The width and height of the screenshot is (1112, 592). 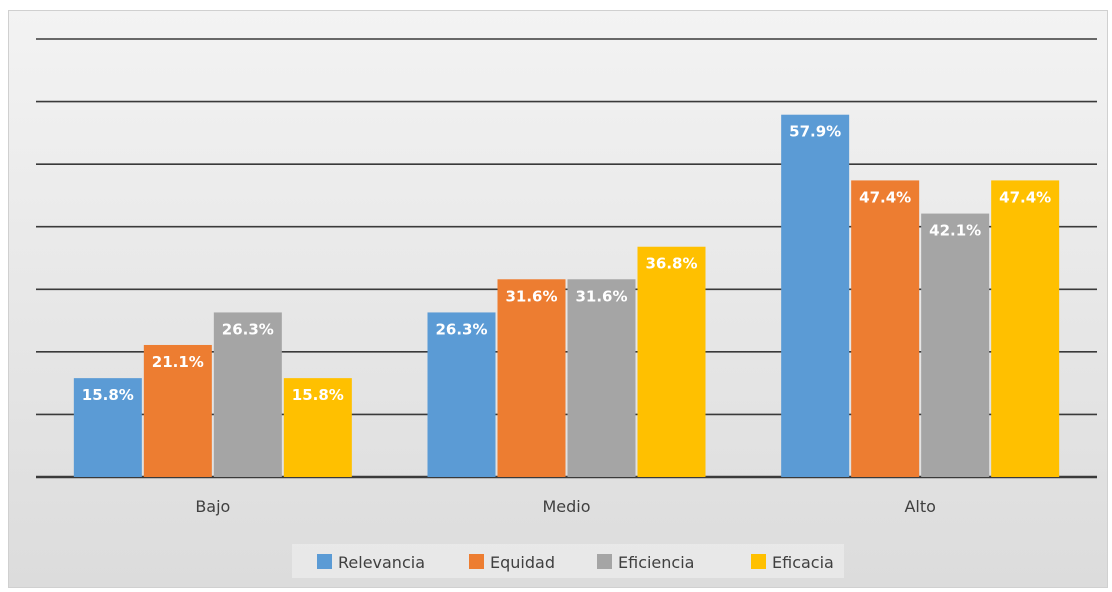 What do you see at coordinates (177, 410) in the screenshot?
I see `bar-equidad-bajo` at bounding box center [177, 410].